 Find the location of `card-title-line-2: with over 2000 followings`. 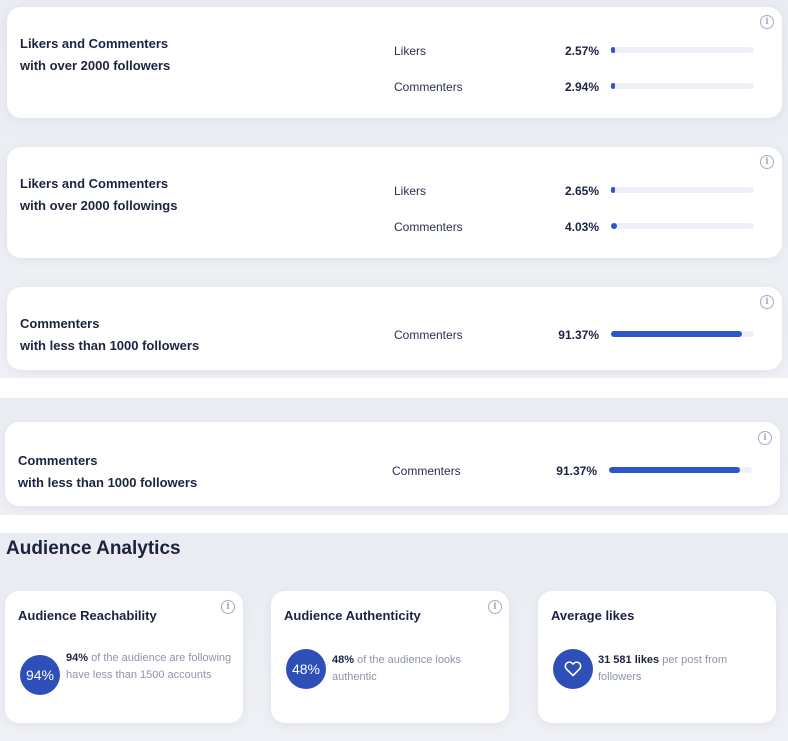

card-title-line-2: with over 2000 followings is located at coordinates (99, 205).